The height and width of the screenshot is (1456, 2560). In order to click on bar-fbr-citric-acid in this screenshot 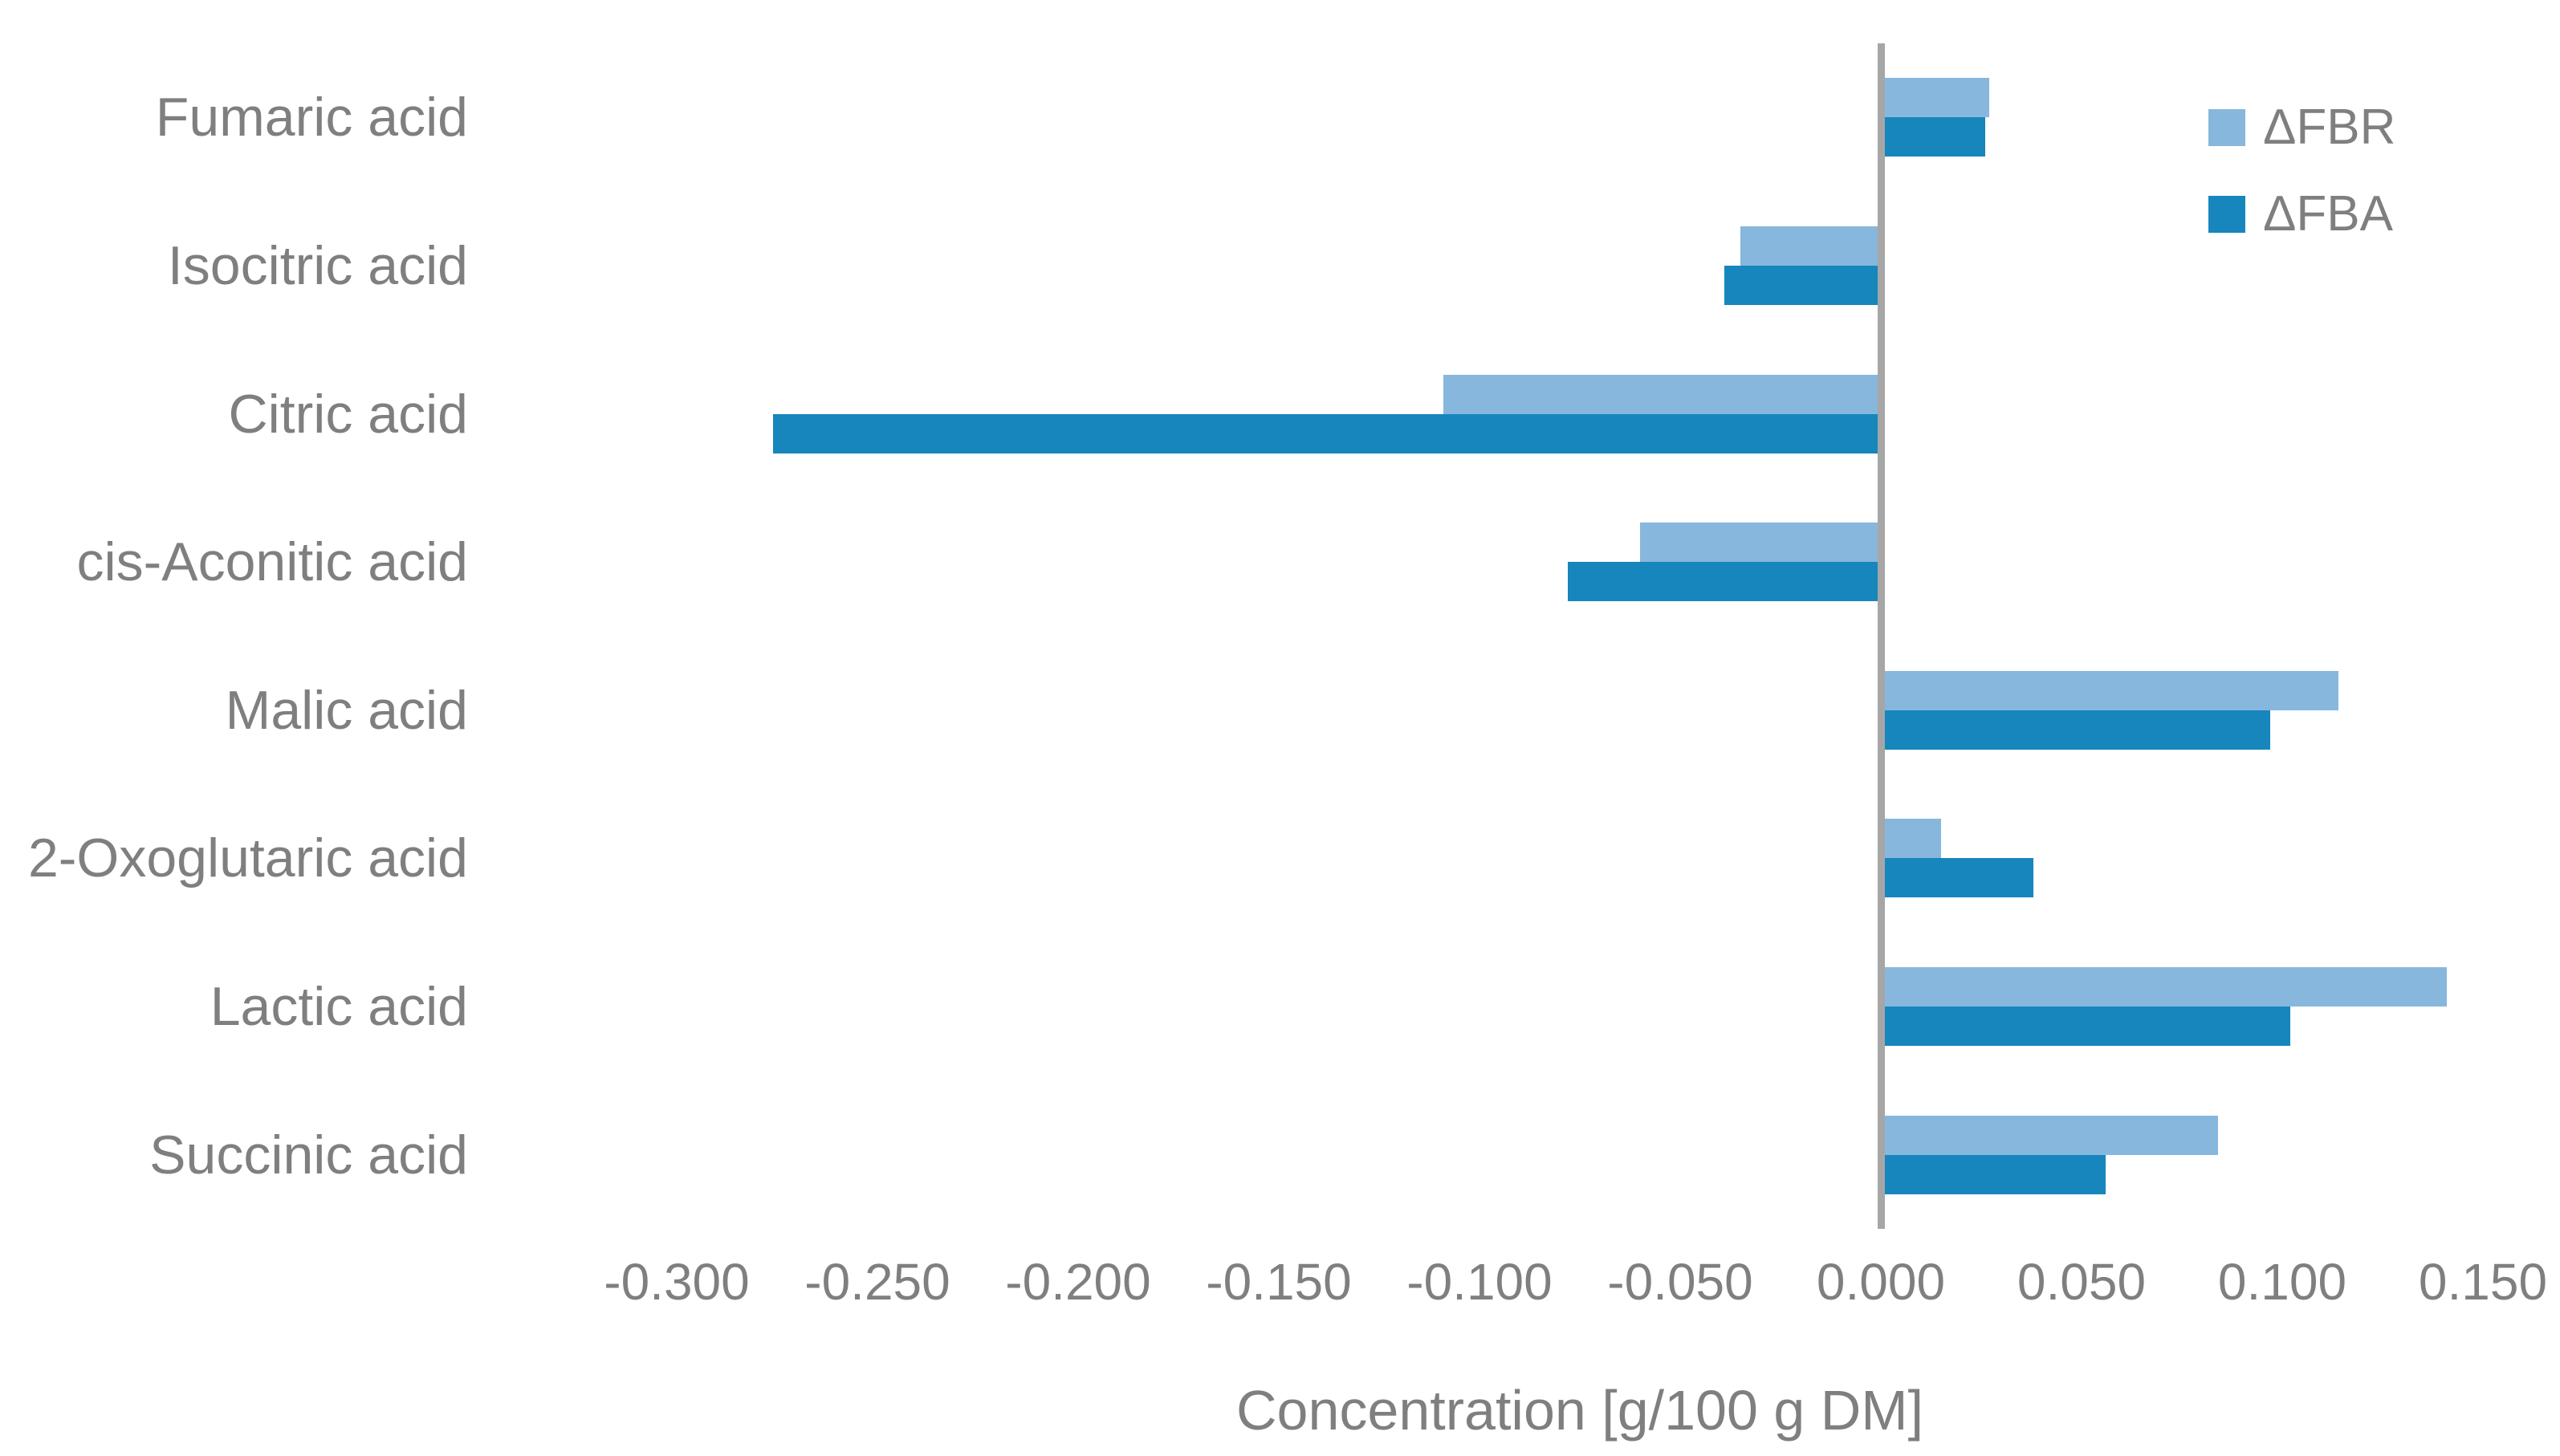, I will do `click(1662, 394)`.